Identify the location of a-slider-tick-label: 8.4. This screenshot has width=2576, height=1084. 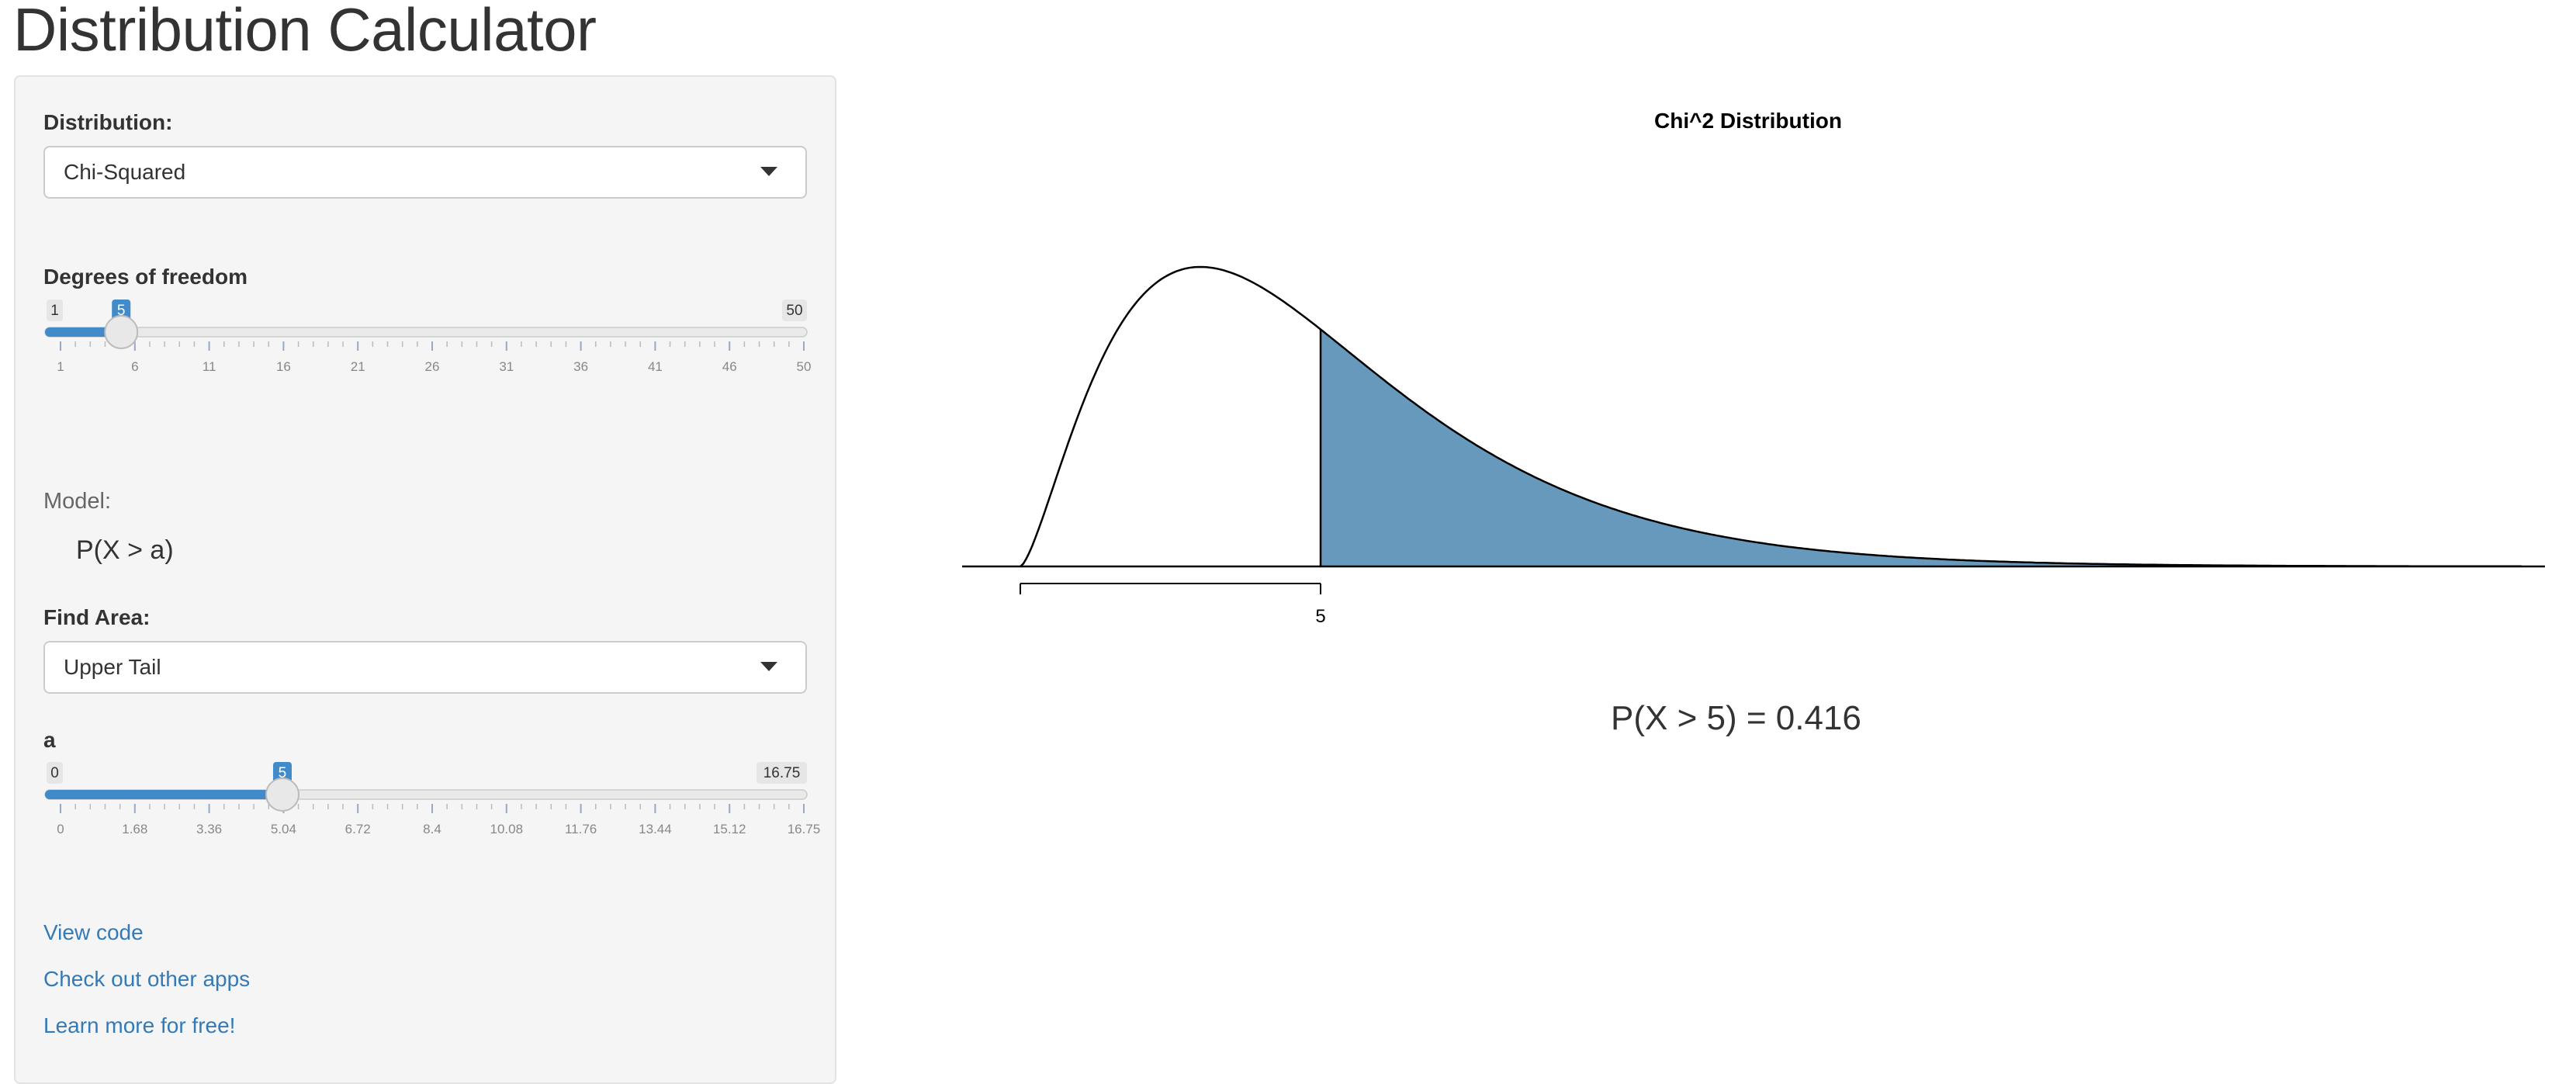
(432, 829).